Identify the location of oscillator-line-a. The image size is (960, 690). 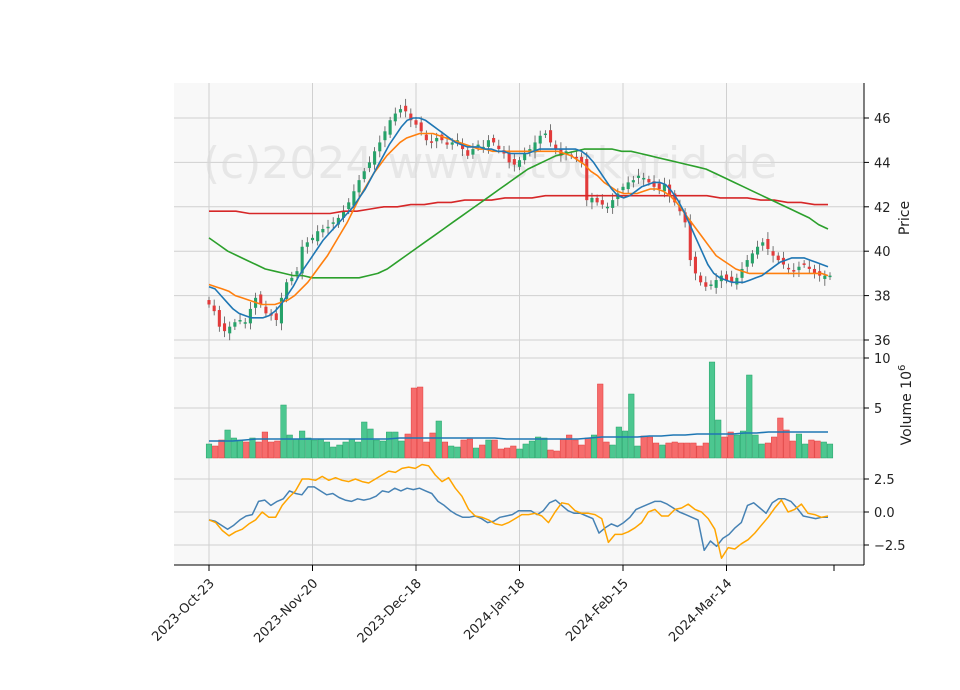
(518, 519).